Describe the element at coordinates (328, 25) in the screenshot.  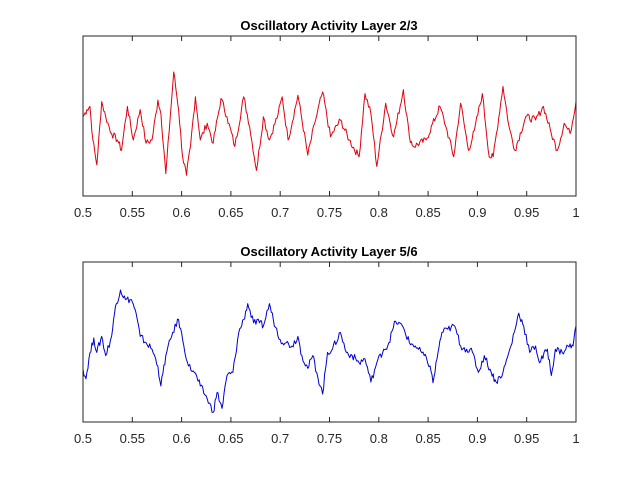
I see `subplot-title: Oscillatory Activity Layer 2/3` at that location.